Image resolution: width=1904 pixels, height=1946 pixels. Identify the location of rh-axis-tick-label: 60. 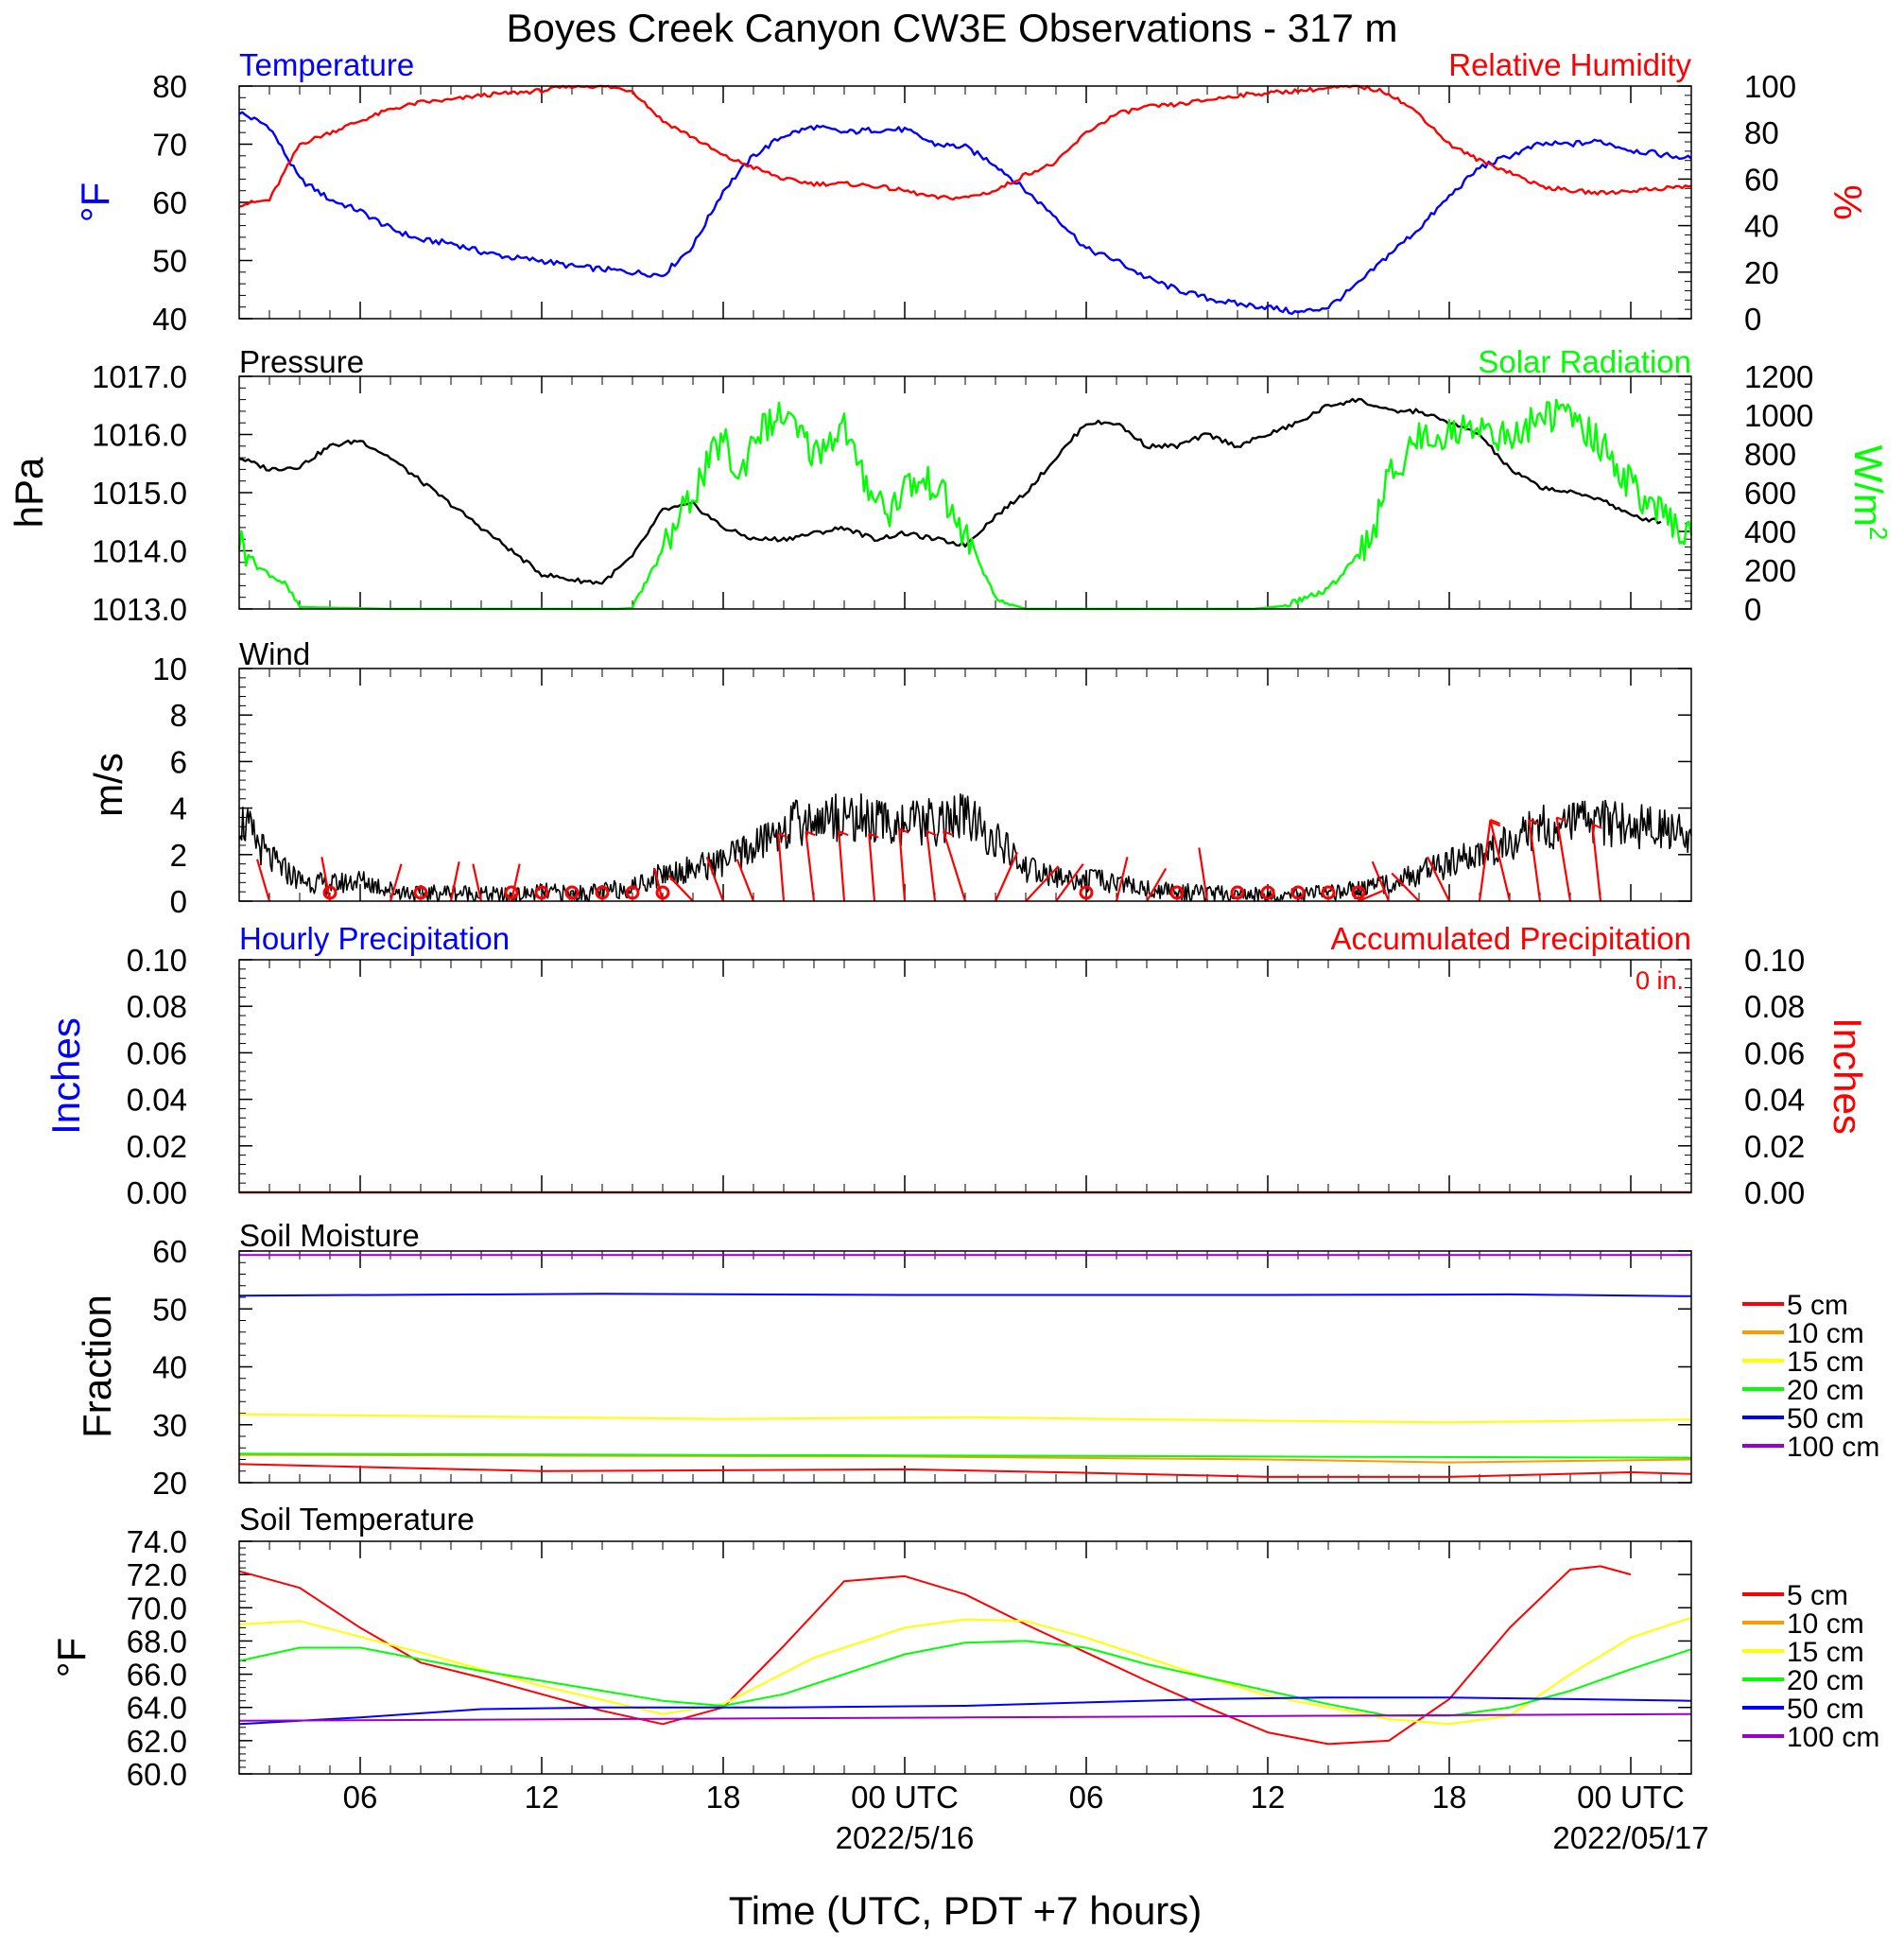
(1762, 179).